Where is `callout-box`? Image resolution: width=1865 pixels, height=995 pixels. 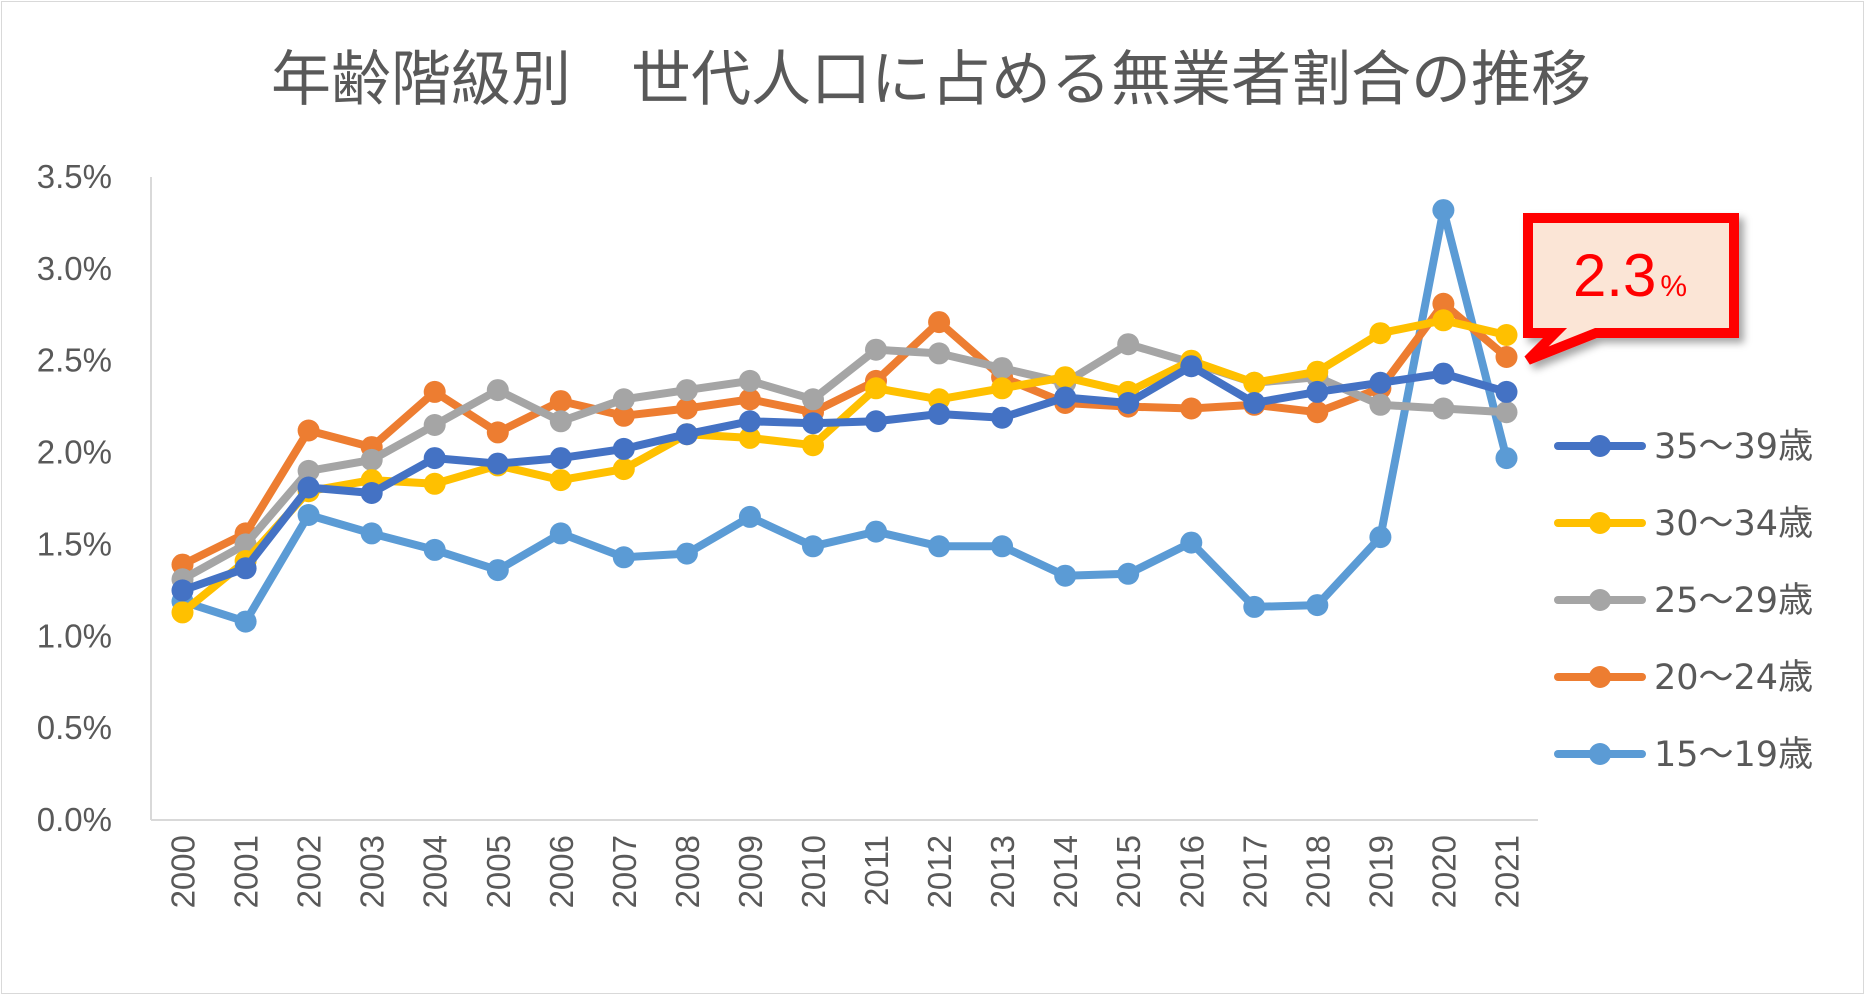
callout-box is located at coordinates (1631, 289).